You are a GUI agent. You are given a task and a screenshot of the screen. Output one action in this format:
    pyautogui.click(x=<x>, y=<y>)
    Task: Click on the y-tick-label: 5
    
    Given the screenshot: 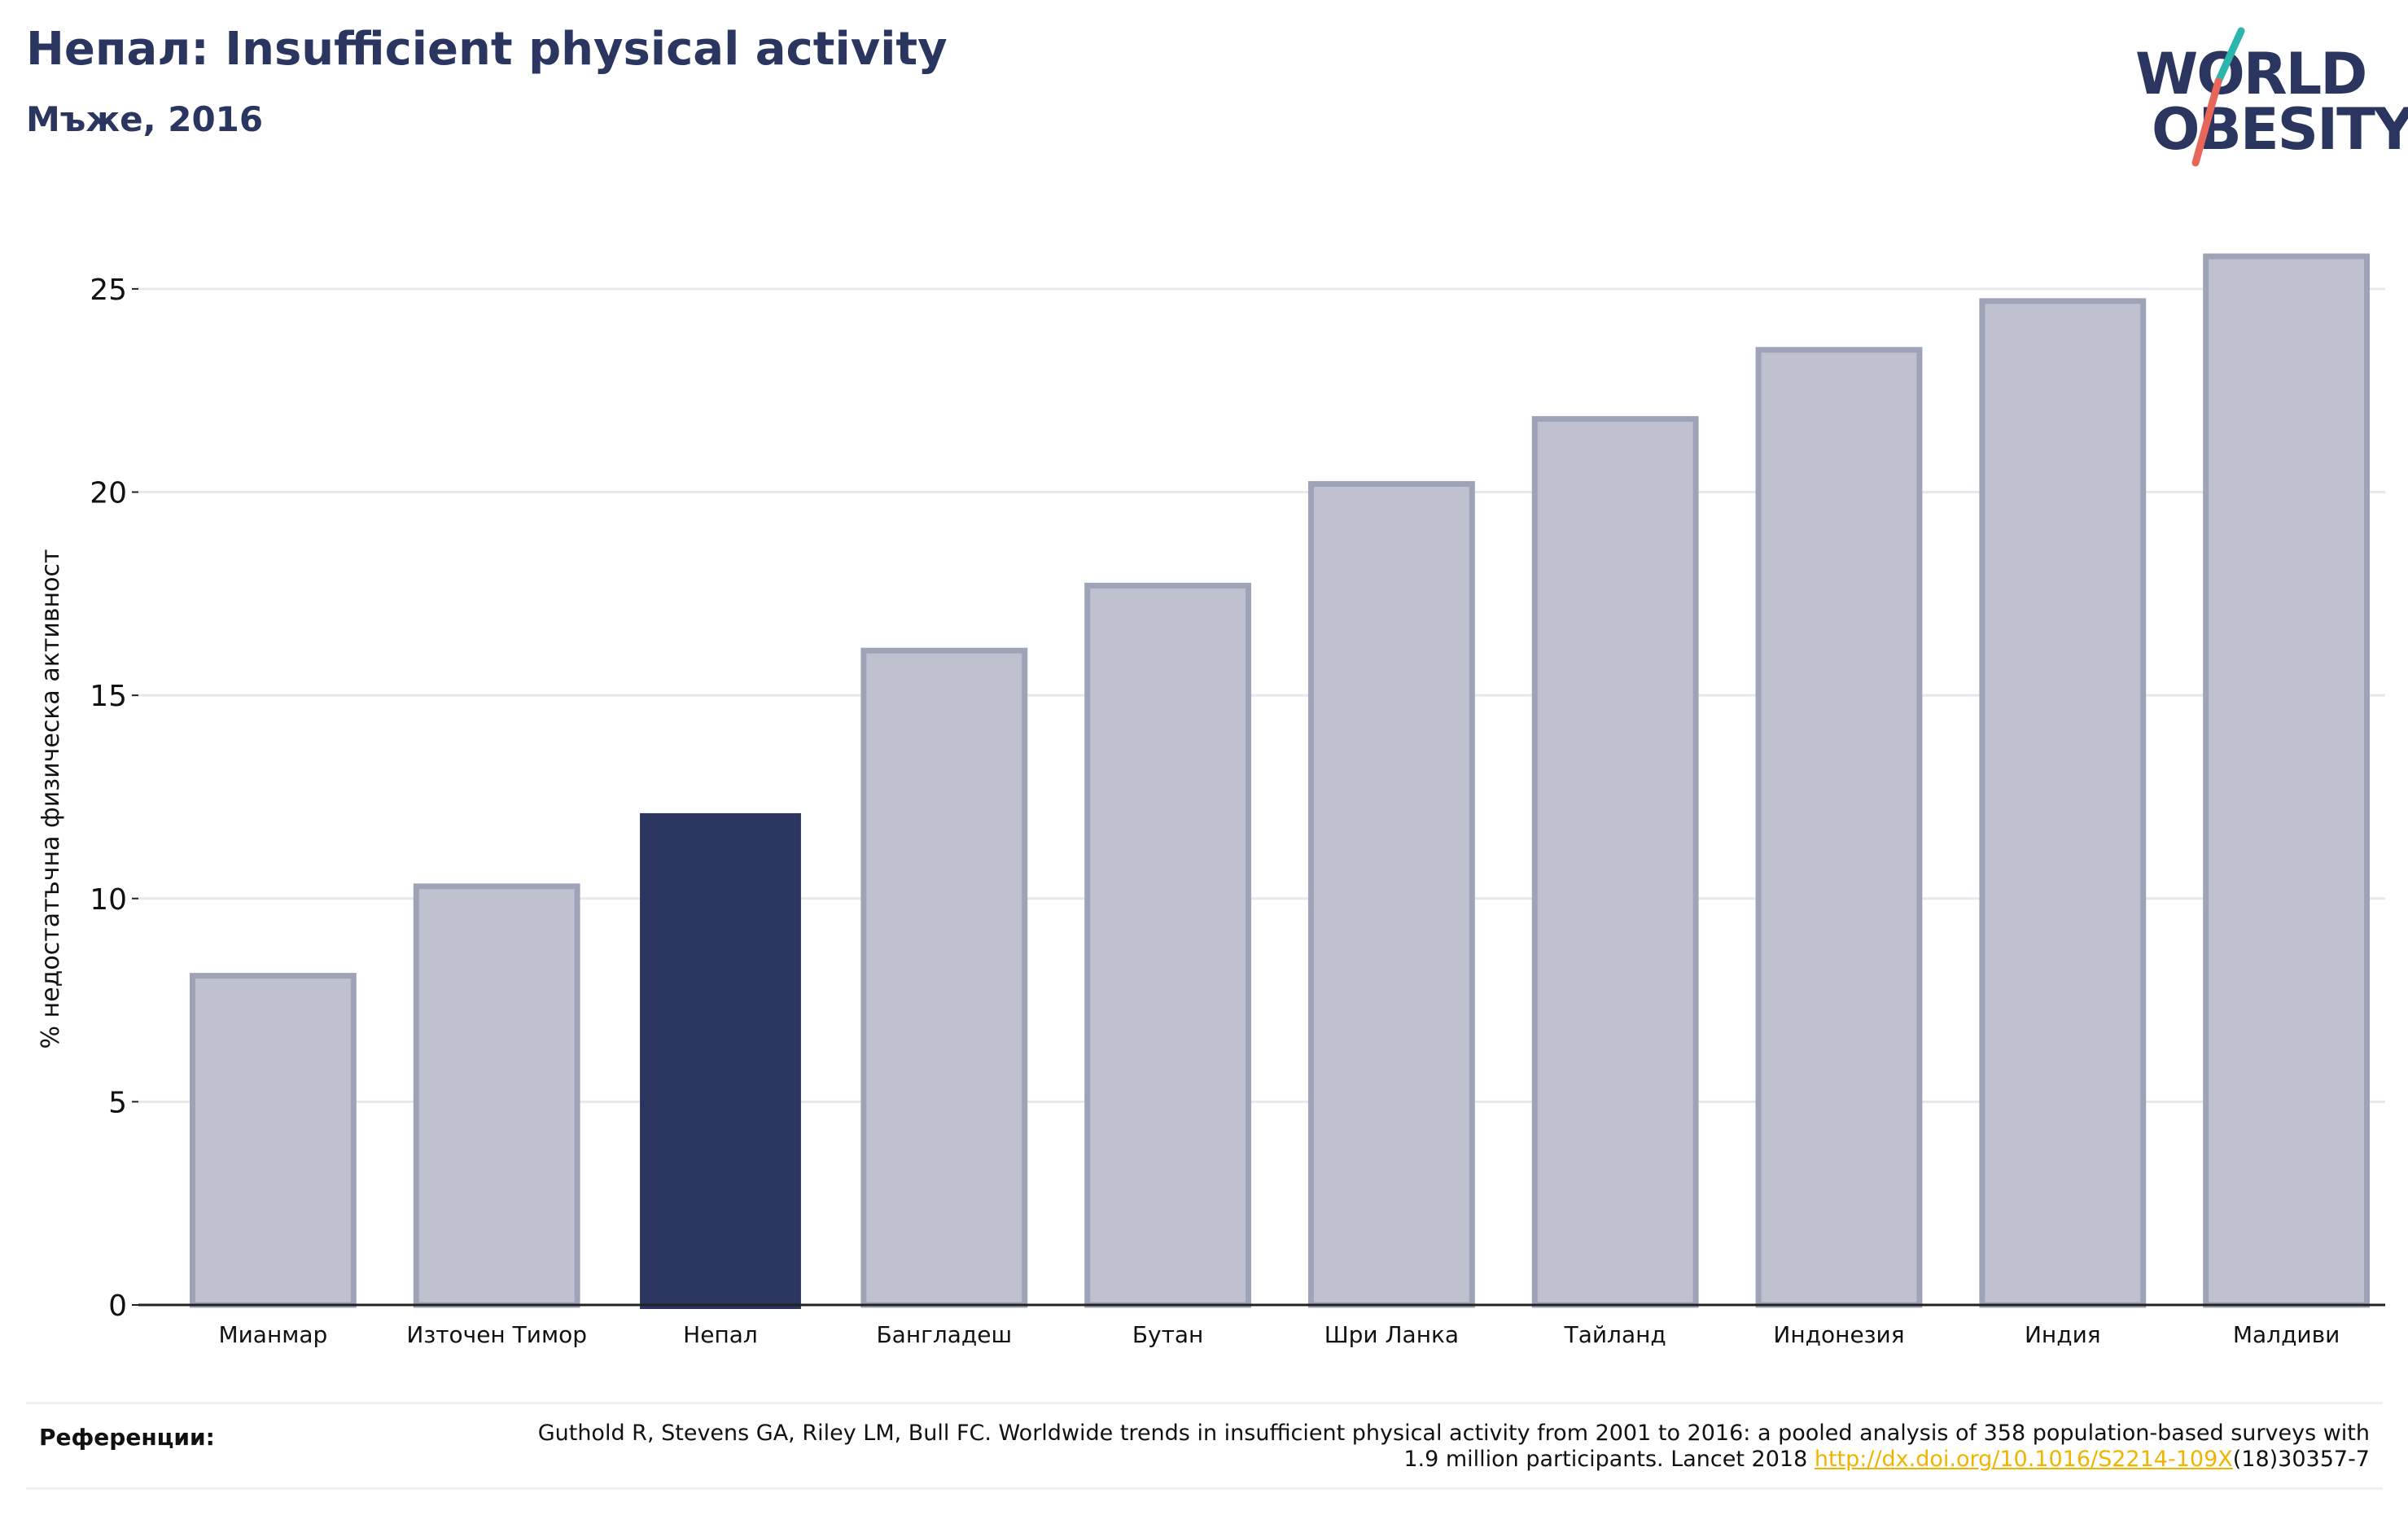 What is the action you would take?
    pyautogui.click(x=118, y=1102)
    